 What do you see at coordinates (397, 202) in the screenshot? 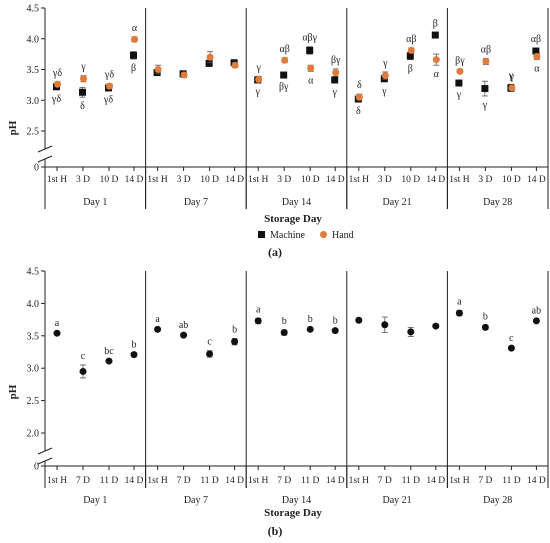
I see `group-label: Day 21` at bounding box center [397, 202].